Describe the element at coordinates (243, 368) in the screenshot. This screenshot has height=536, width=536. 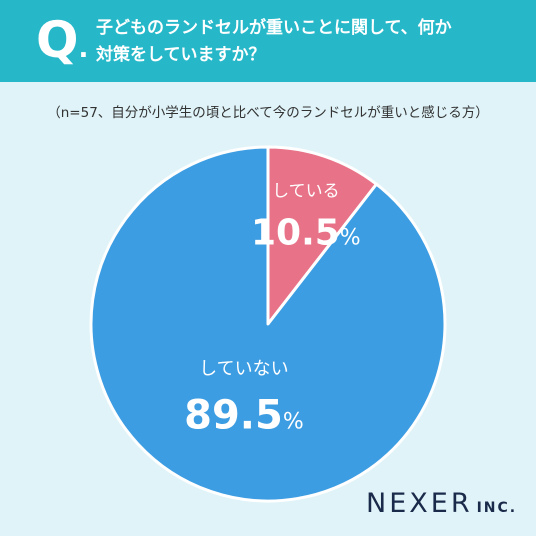
I see `slice-label-1: していない` at that location.